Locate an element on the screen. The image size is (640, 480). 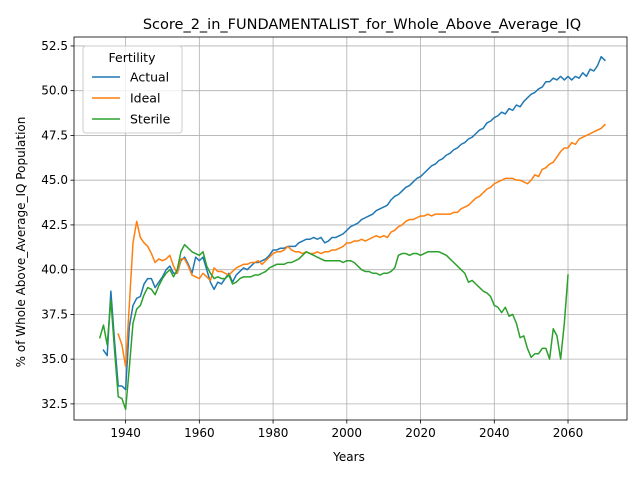
legend-items: Actual Ideal Sterile is located at coordinates (131, 98).